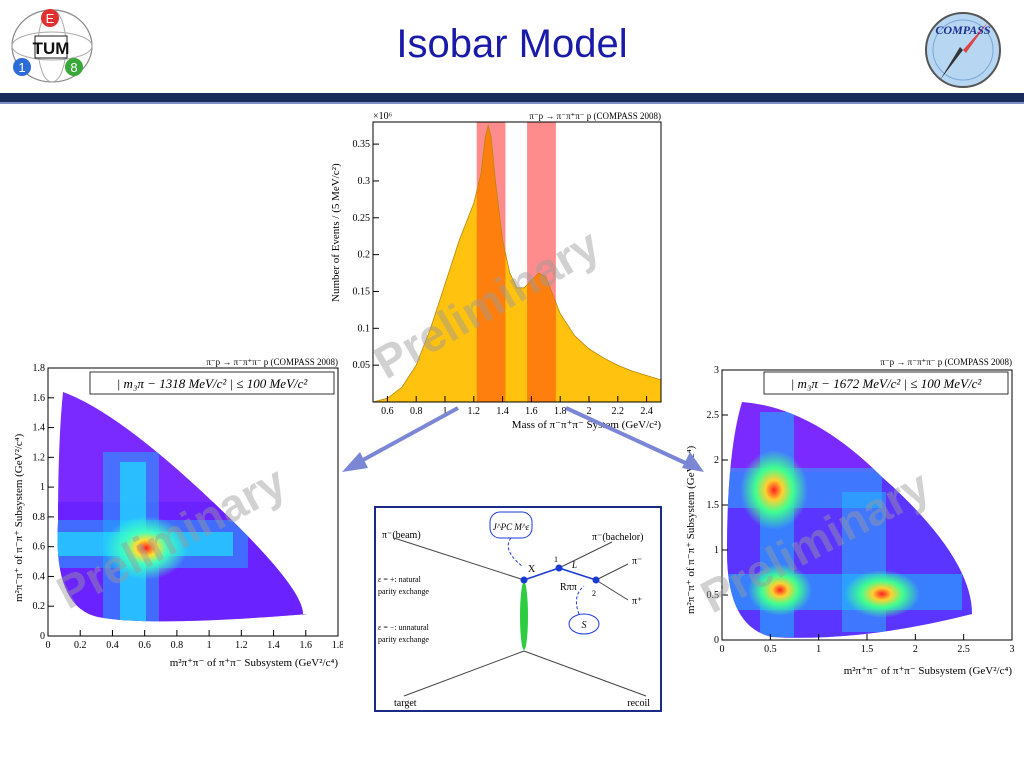 This screenshot has height=768, width=1024. What do you see at coordinates (716, 370) in the screenshot?
I see `dalitz-right-ytick-label-6: 3` at bounding box center [716, 370].